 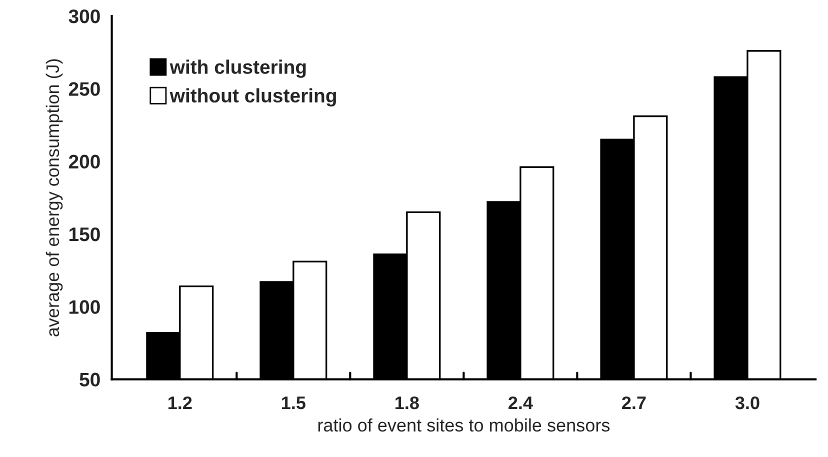 I want to click on y-tick-label: 250, so click(x=84, y=89).